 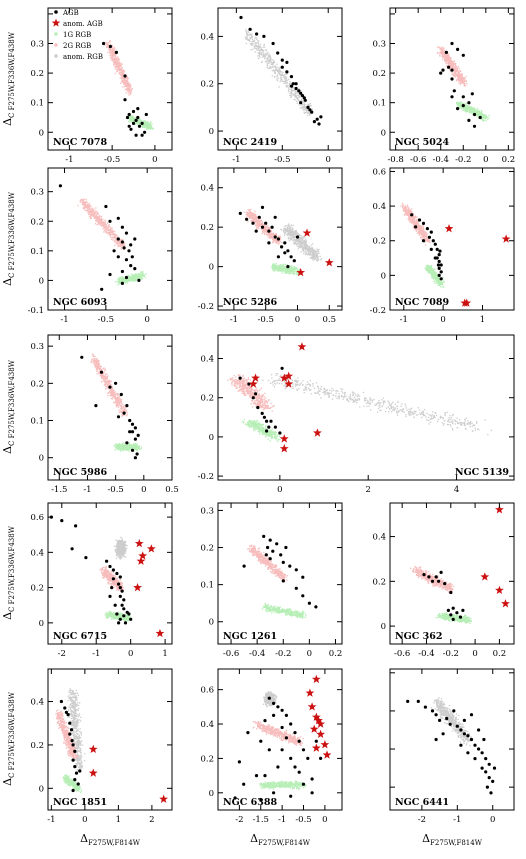 What do you see at coordinates (336, 654) in the screenshot?
I see `x-tick-label: 0.2` at bounding box center [336, 654].